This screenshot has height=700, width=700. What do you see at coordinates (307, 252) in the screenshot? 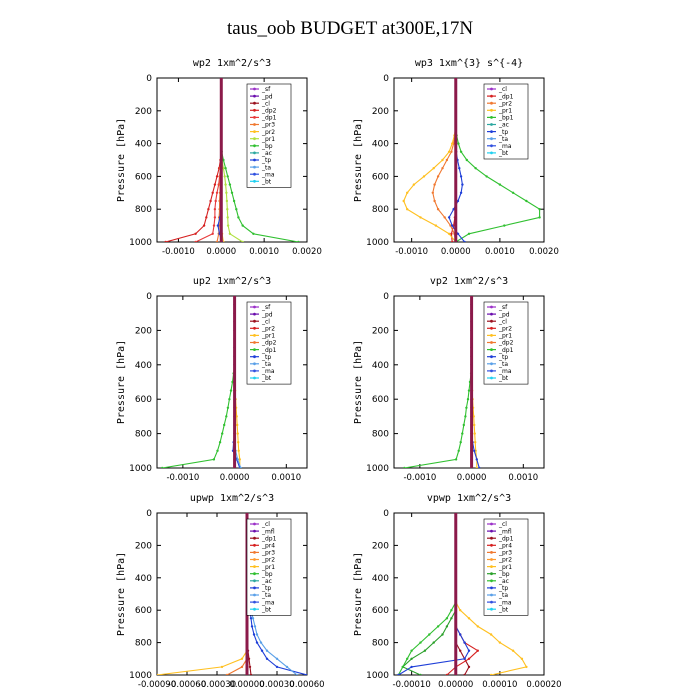
I see `x-tick-label: 0.0020` at bounding box center [307, 252].